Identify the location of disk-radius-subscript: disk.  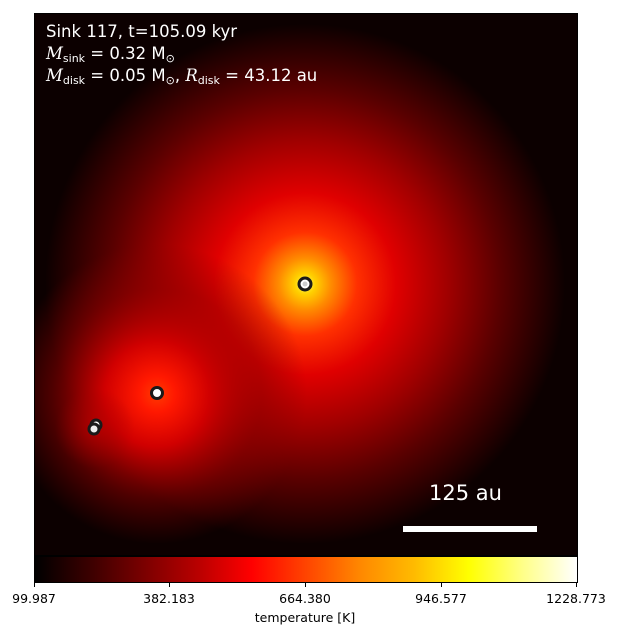
(208, 80).